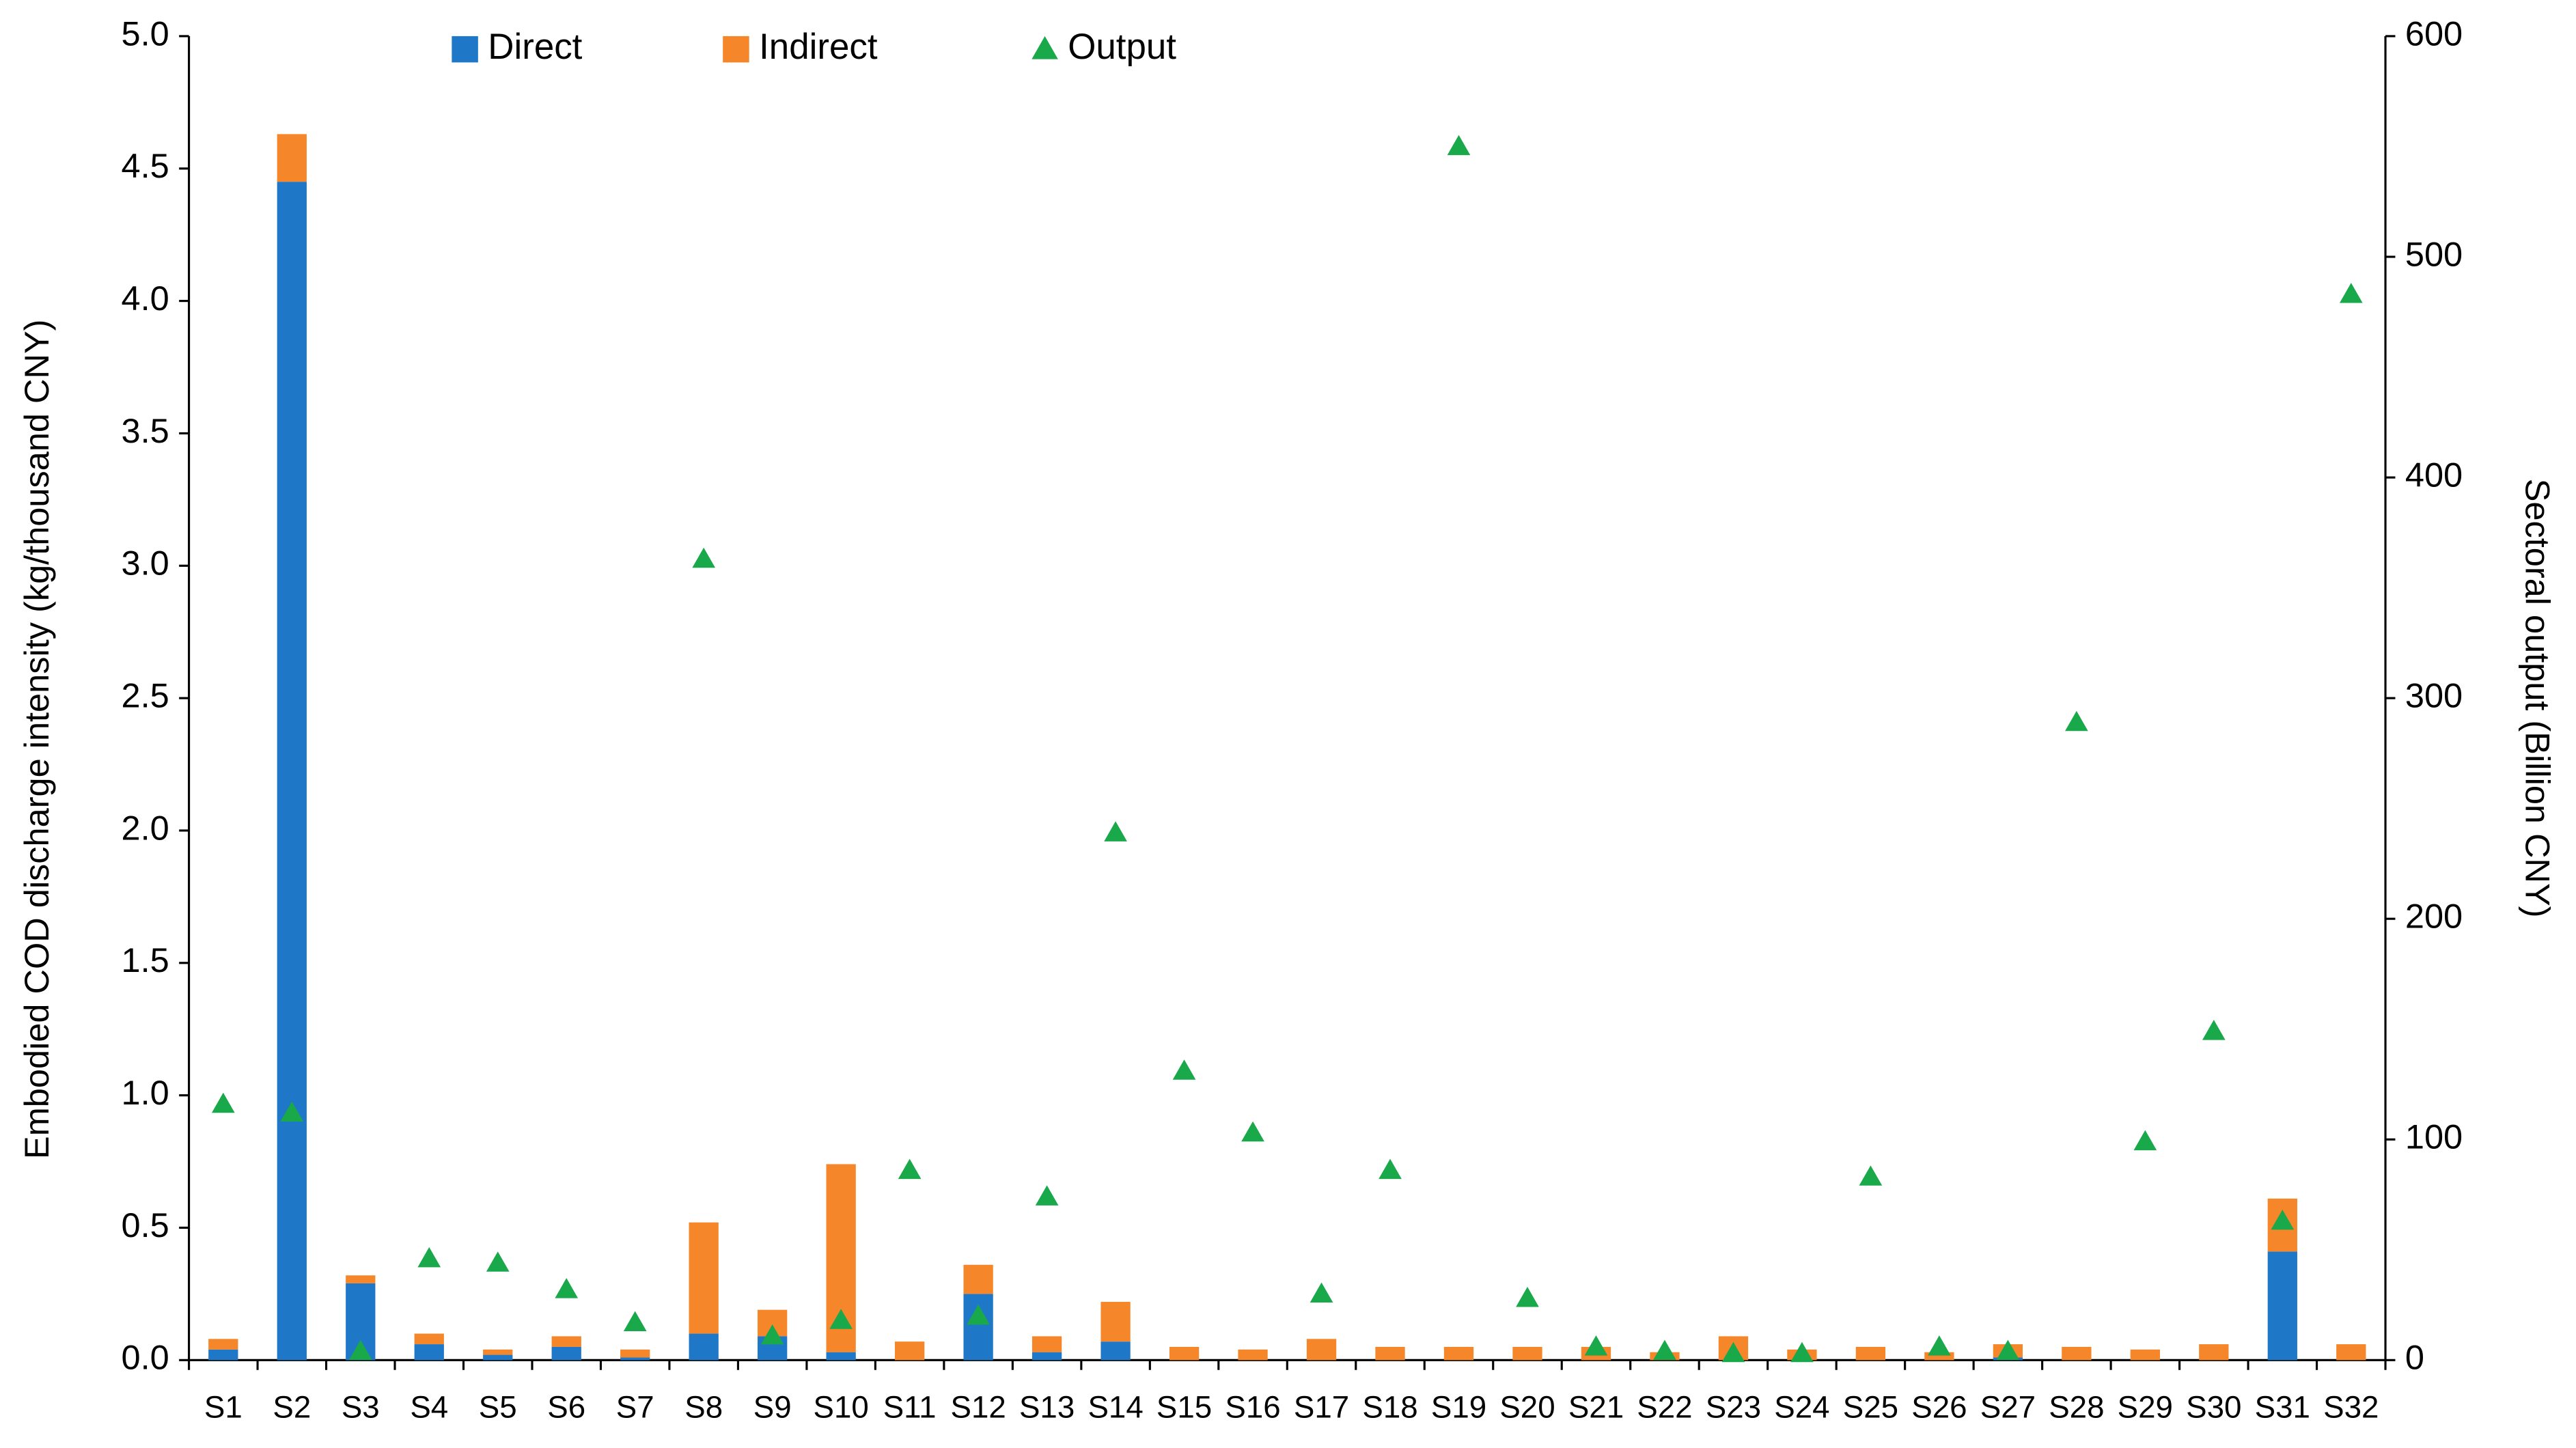  What do you see at coordinates (2213, 1407) in the screenshot?
I see `x-tick-label: S30` at bounding box center [2213, 1407].